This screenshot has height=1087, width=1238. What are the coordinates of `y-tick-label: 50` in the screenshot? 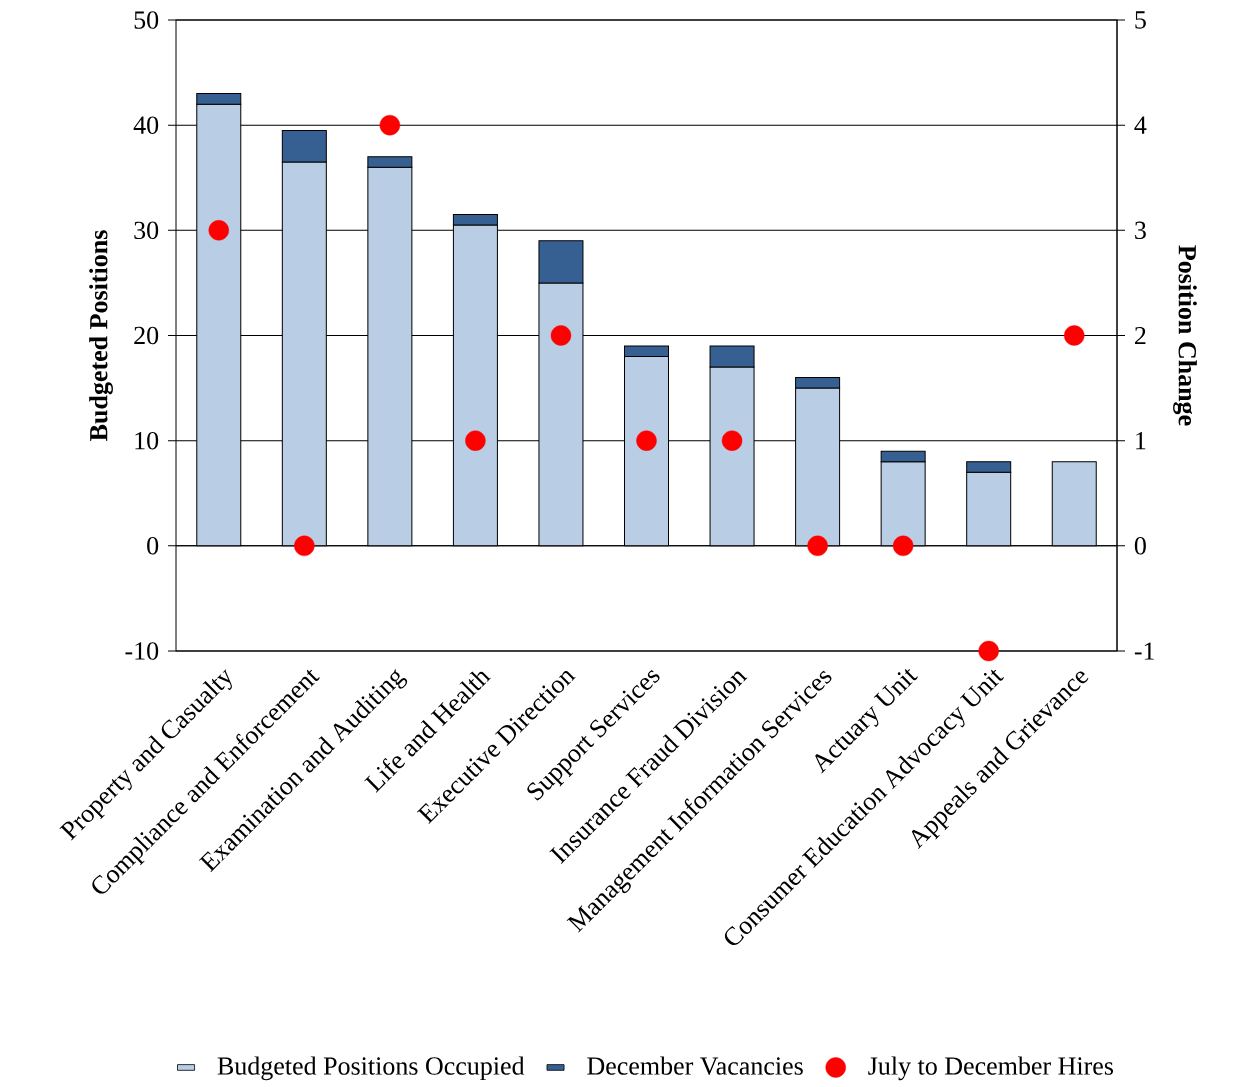 It's located at (146, 20).